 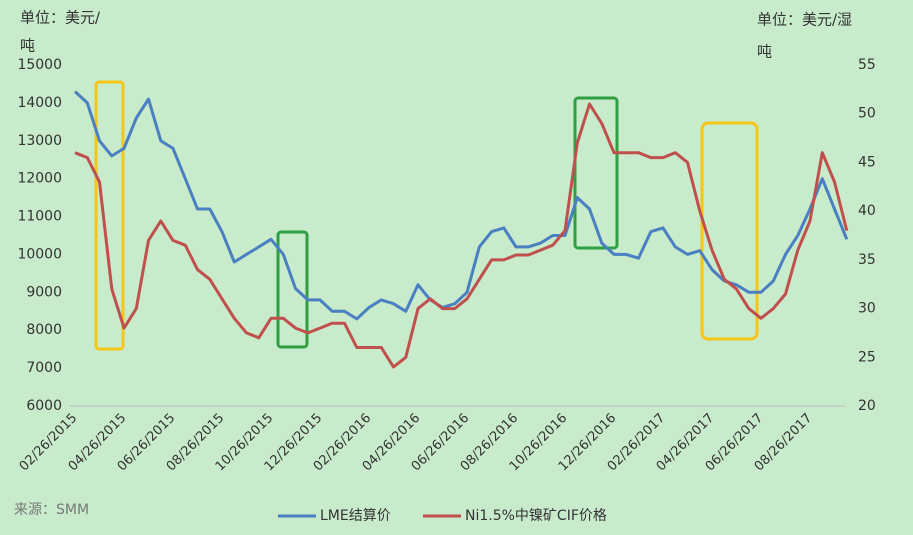 What do you see at coordinates (44, 406) in the screenshot?
I see `y-tick-label: 6000` at bounding box center [44, 406].